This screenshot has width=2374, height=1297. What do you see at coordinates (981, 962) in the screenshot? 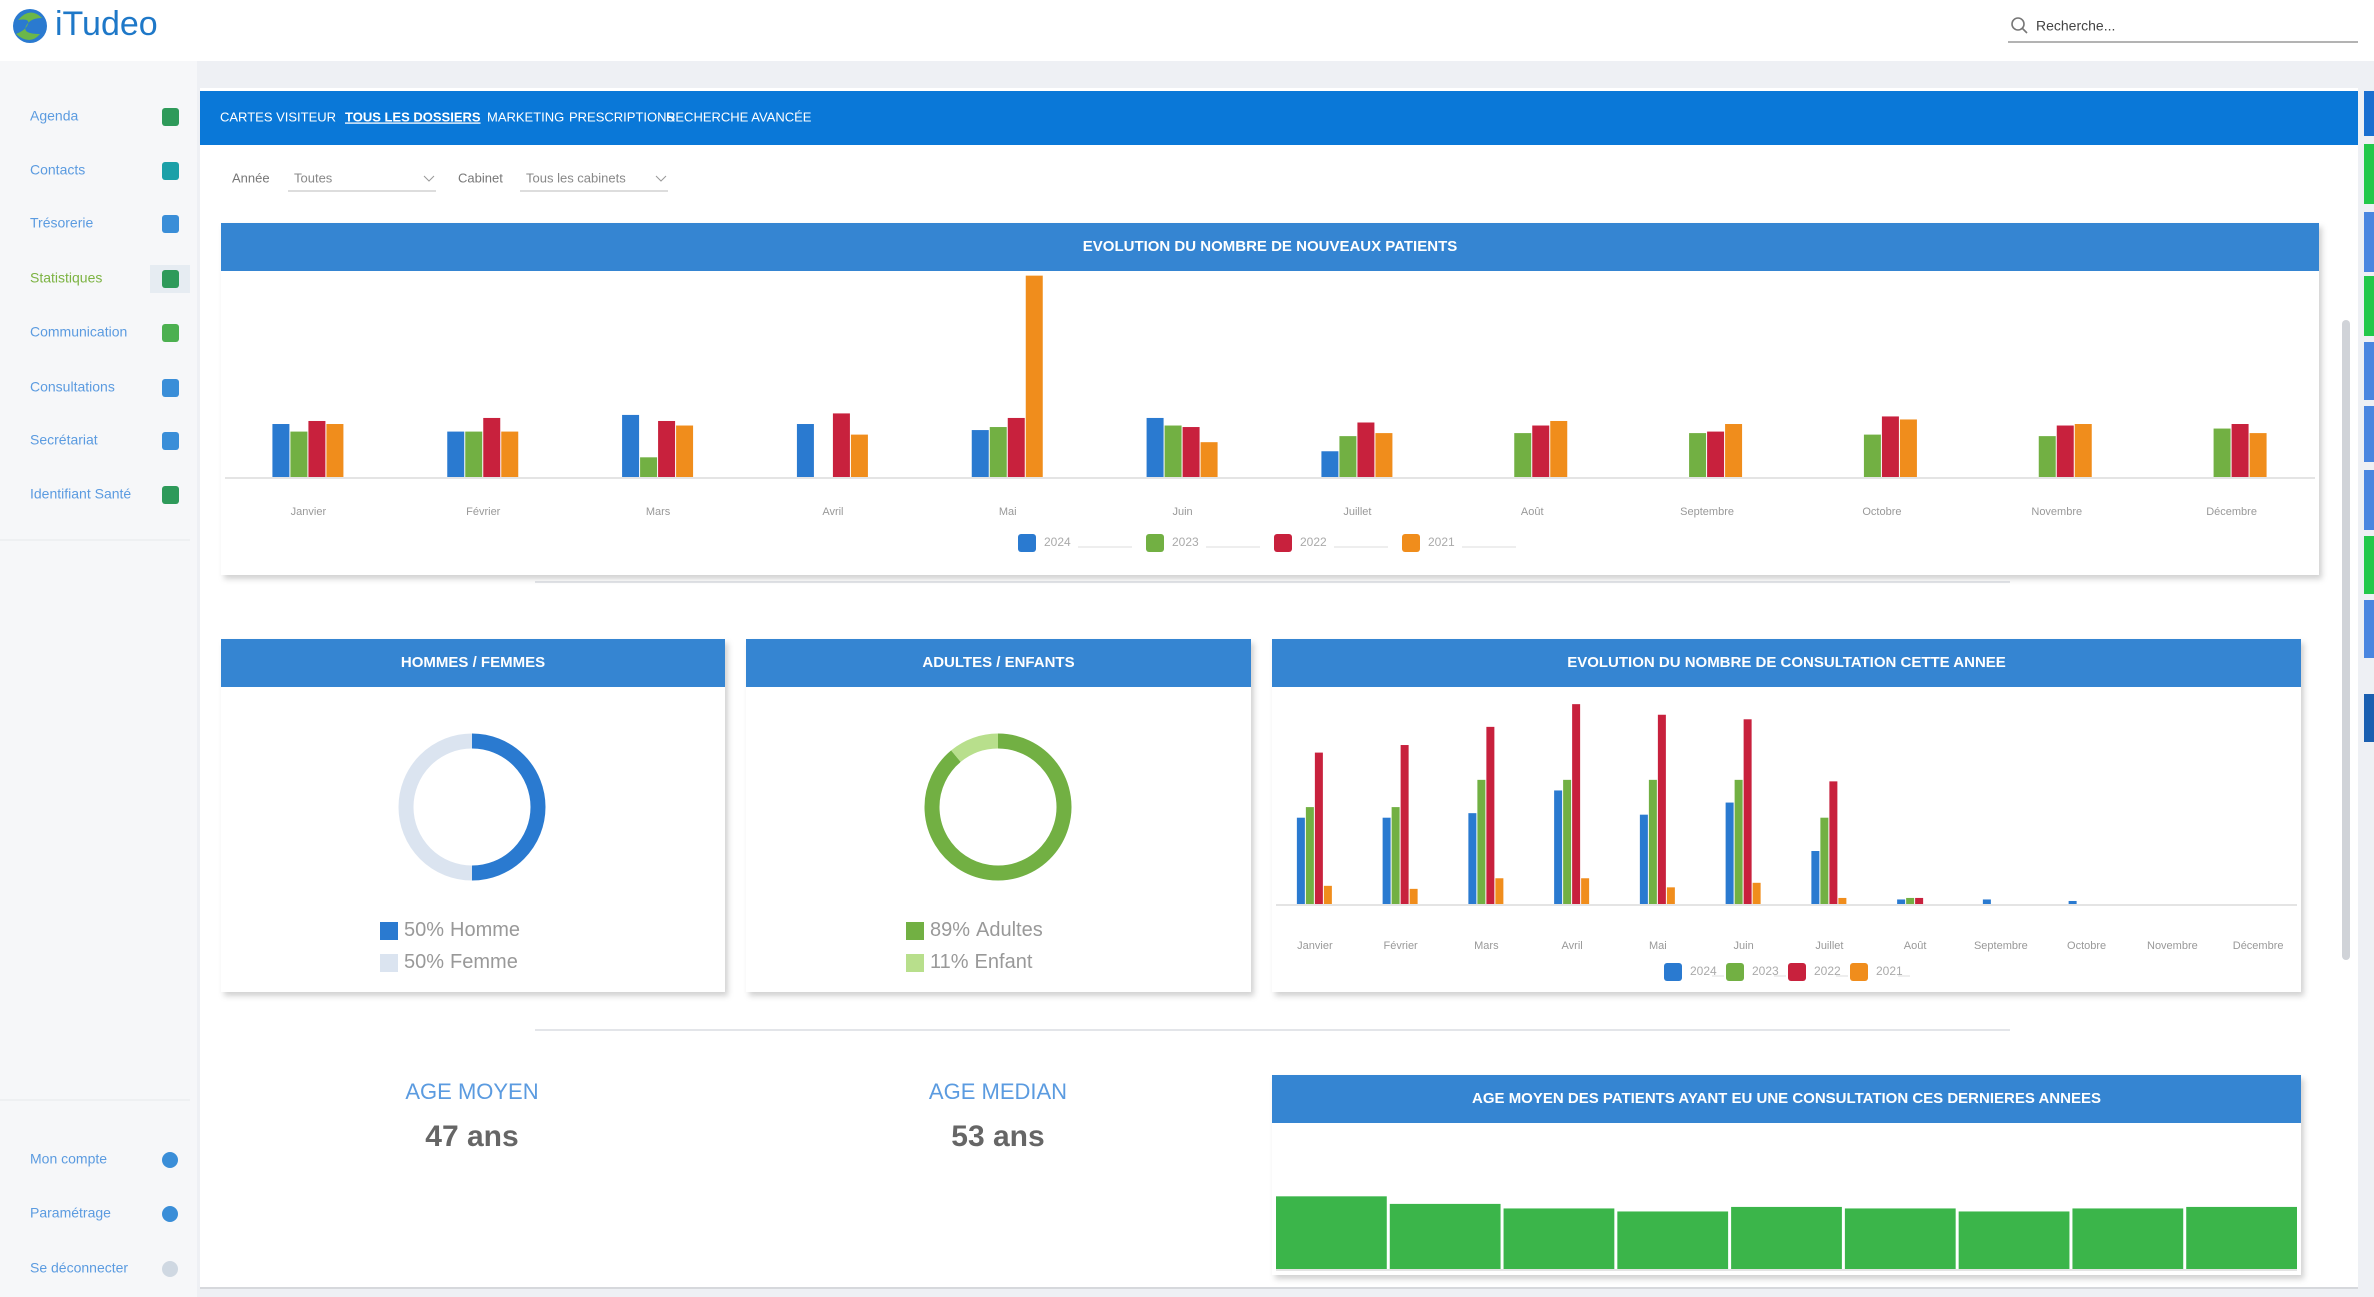
I see `legend-label: 11% Enfant` at bounding box center [981, 962].